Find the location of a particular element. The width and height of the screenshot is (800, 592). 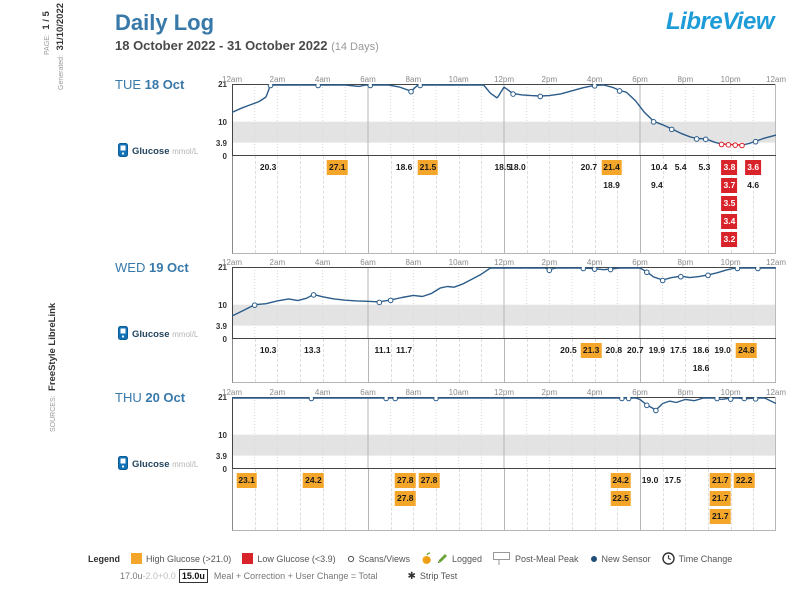

glucose-value-low: 3.4 is located at coordinates (729, 221).